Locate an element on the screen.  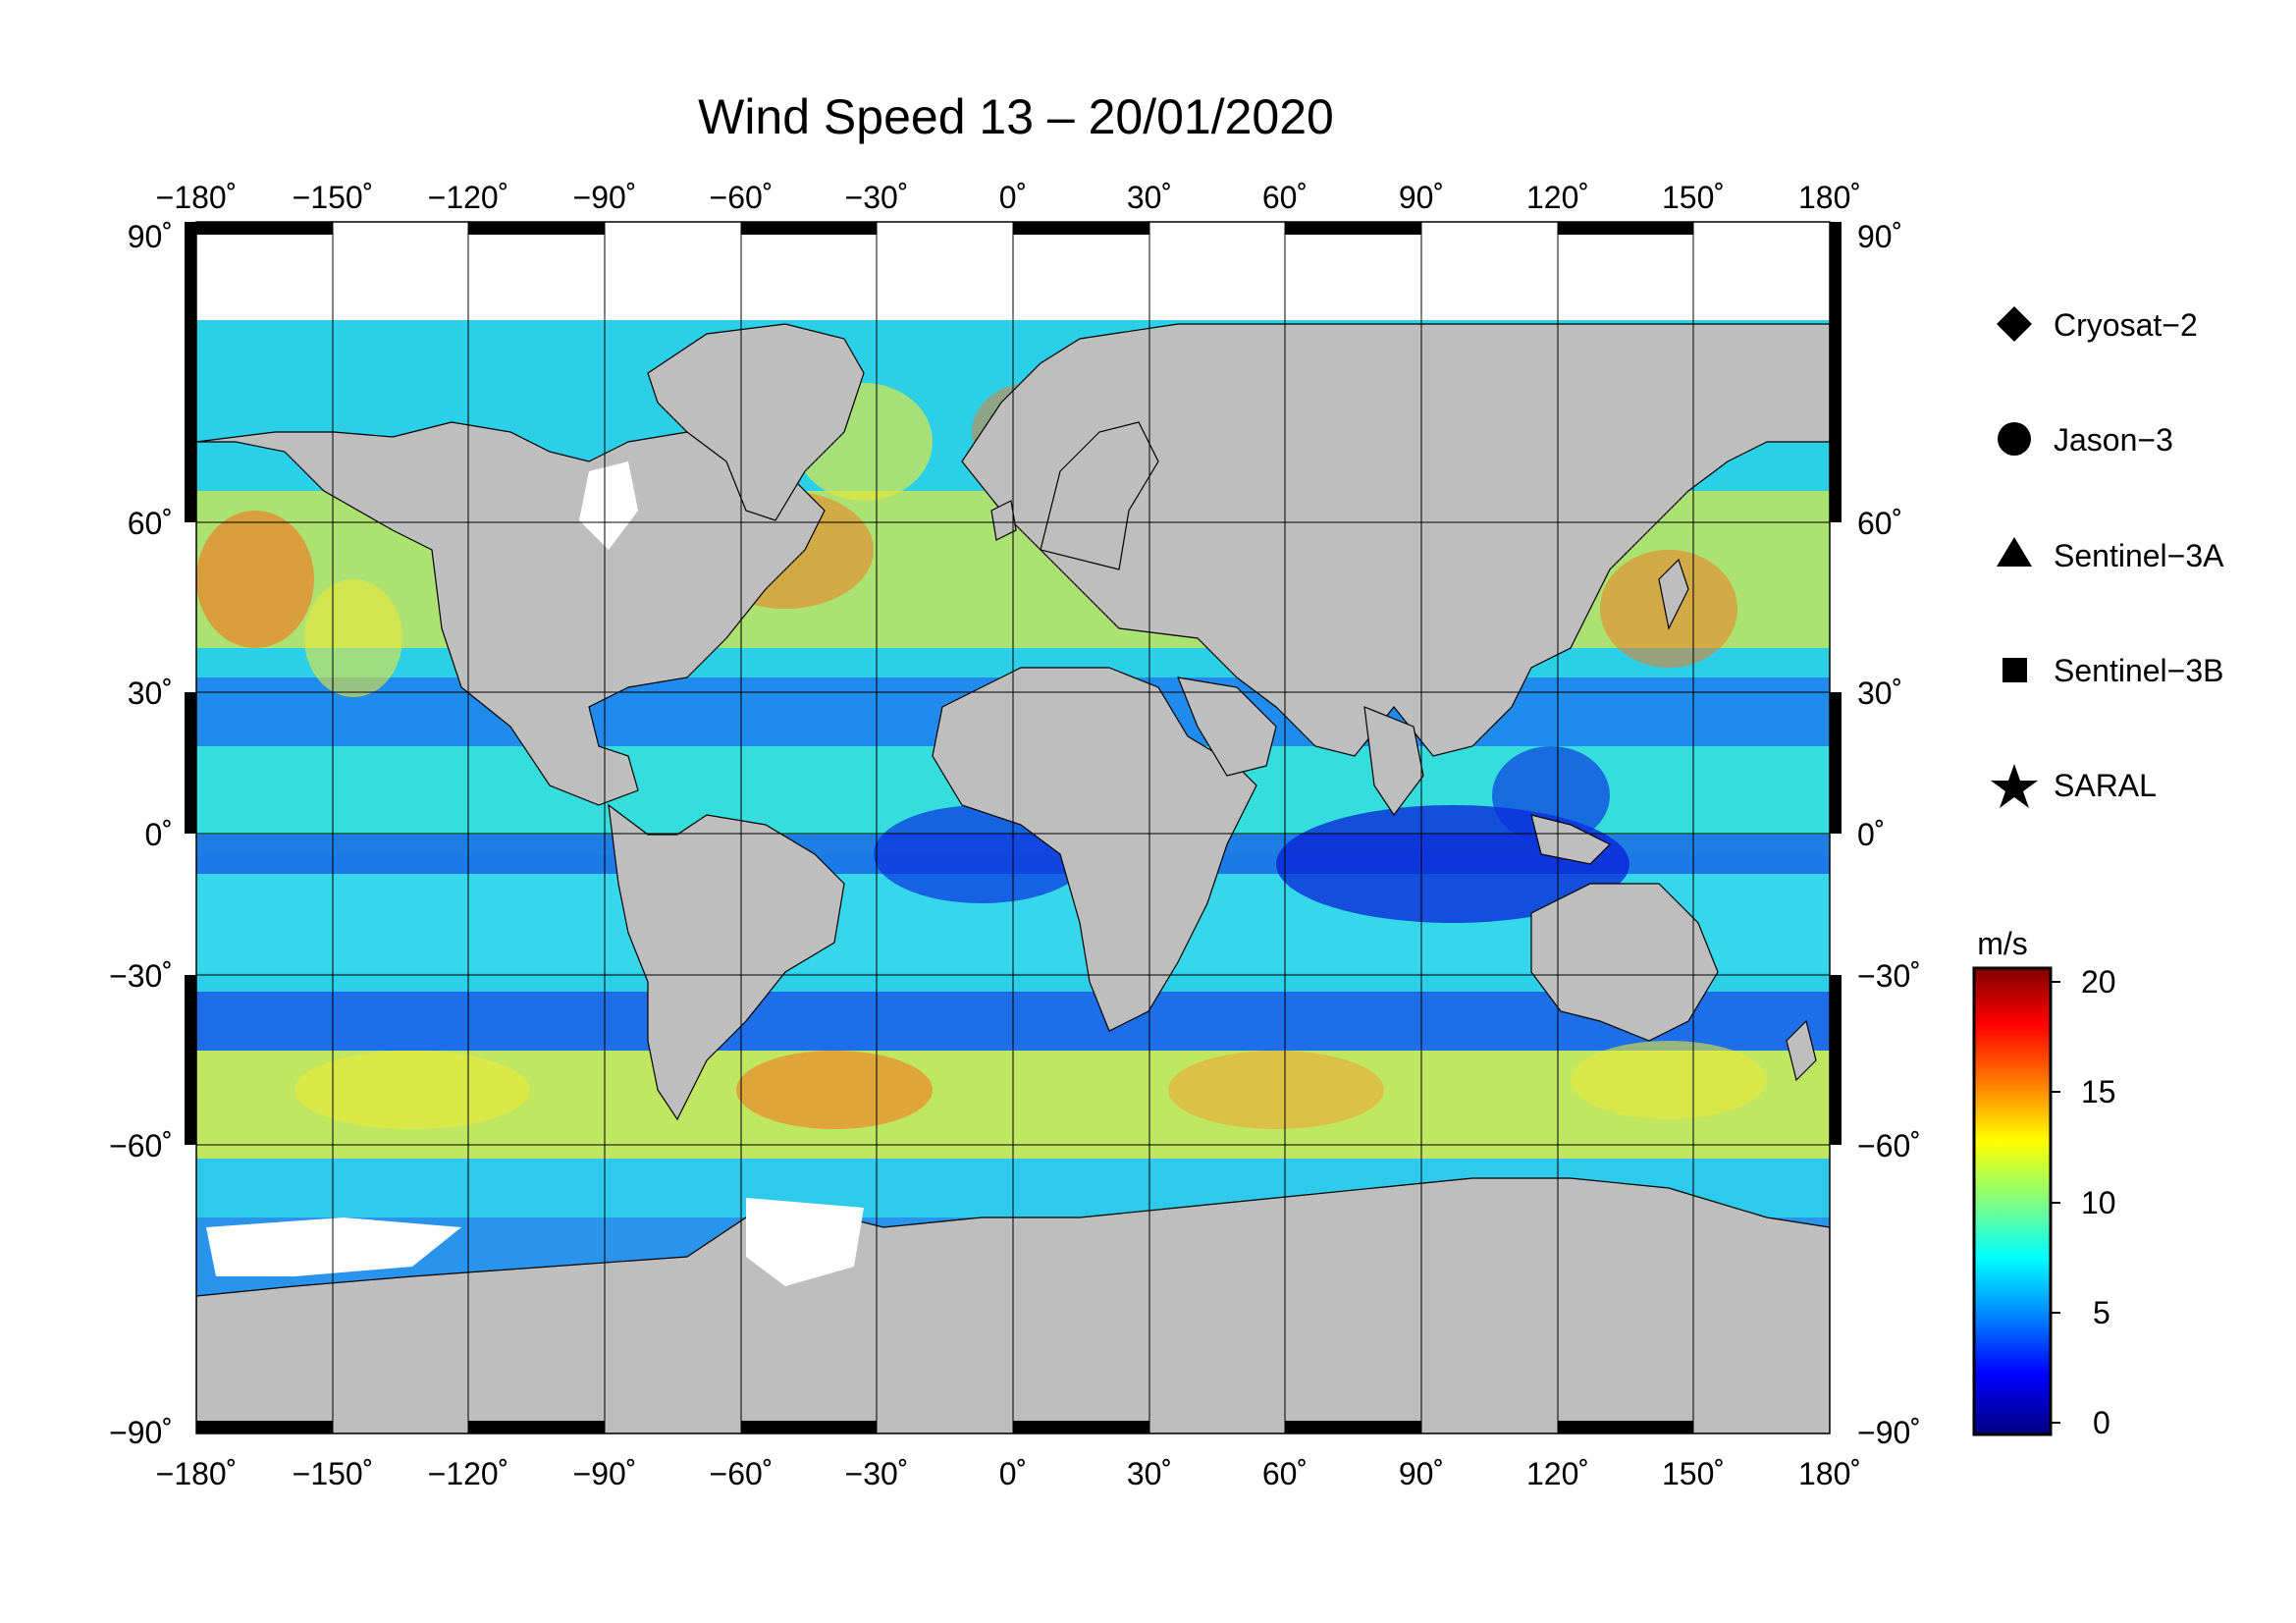
circle-icon is located at coordinates (2014, 439).